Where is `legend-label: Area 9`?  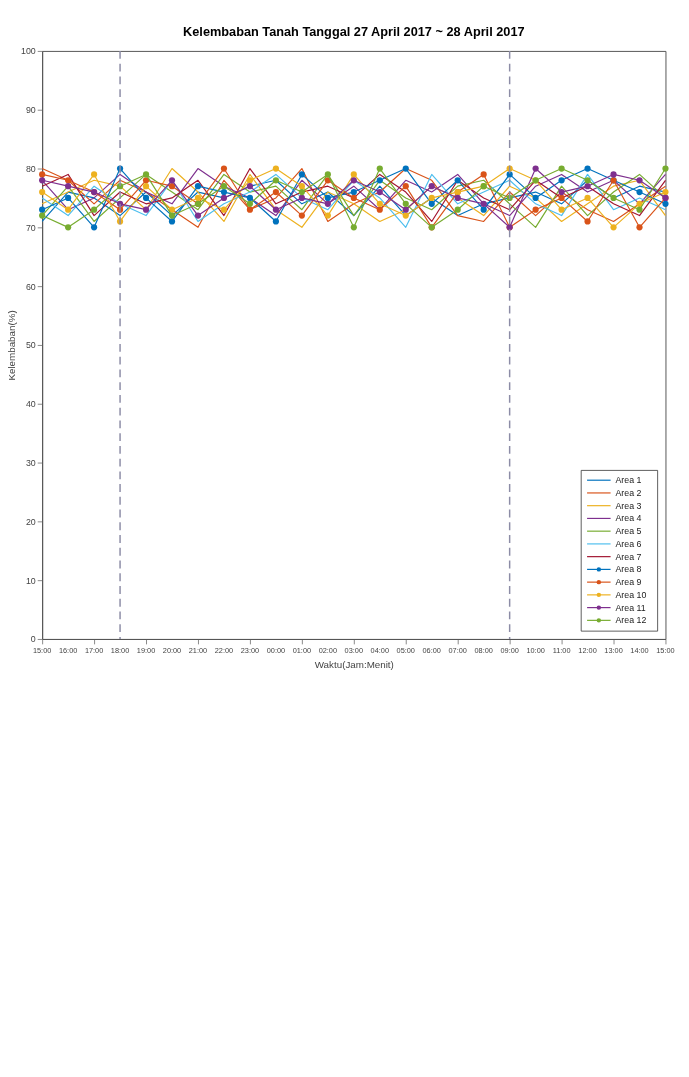 legend-label: Area 9 is located at coordinates (628, 582).